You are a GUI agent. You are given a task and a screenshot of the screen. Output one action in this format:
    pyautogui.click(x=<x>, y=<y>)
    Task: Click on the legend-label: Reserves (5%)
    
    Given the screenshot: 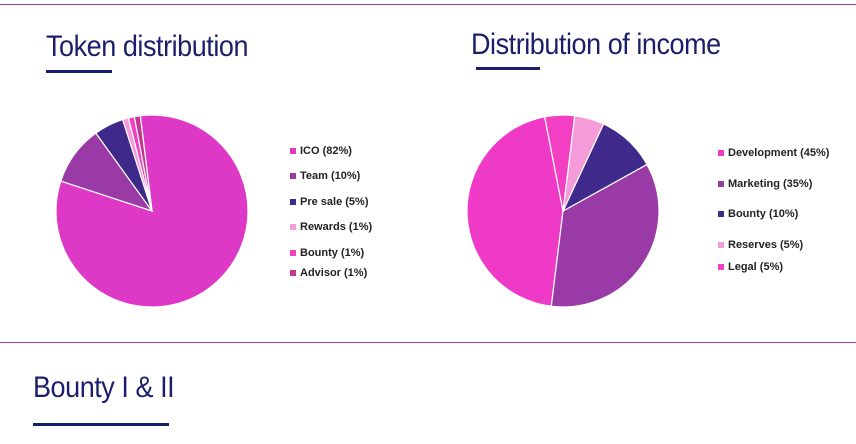 What is the action you would take?
    pyautogui.click(x=766, y=244)
    